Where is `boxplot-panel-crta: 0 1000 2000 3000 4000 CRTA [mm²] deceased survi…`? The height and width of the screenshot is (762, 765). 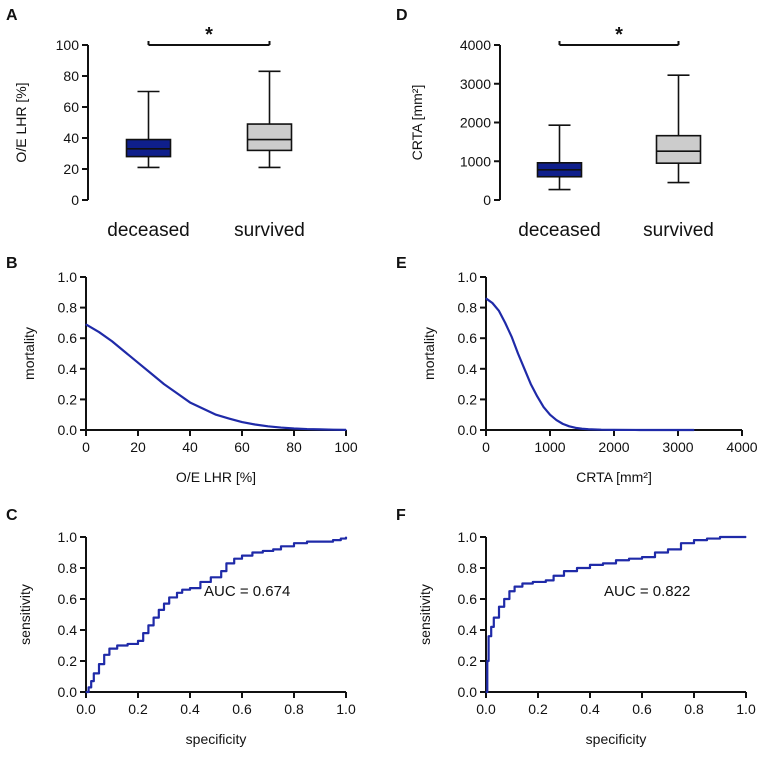 boxplot-panel-crta: 0 1000 2000 3000 4000 CRTA [mm²] deceased survi… is located at coordinates (561, 132).